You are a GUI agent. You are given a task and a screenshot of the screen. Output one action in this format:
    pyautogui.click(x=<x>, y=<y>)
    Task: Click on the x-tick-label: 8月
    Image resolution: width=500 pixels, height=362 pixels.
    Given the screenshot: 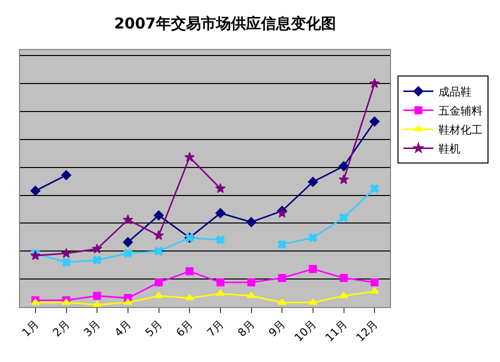 What is the action you would take?
    pyautogui.click(x=246, y=329)
    